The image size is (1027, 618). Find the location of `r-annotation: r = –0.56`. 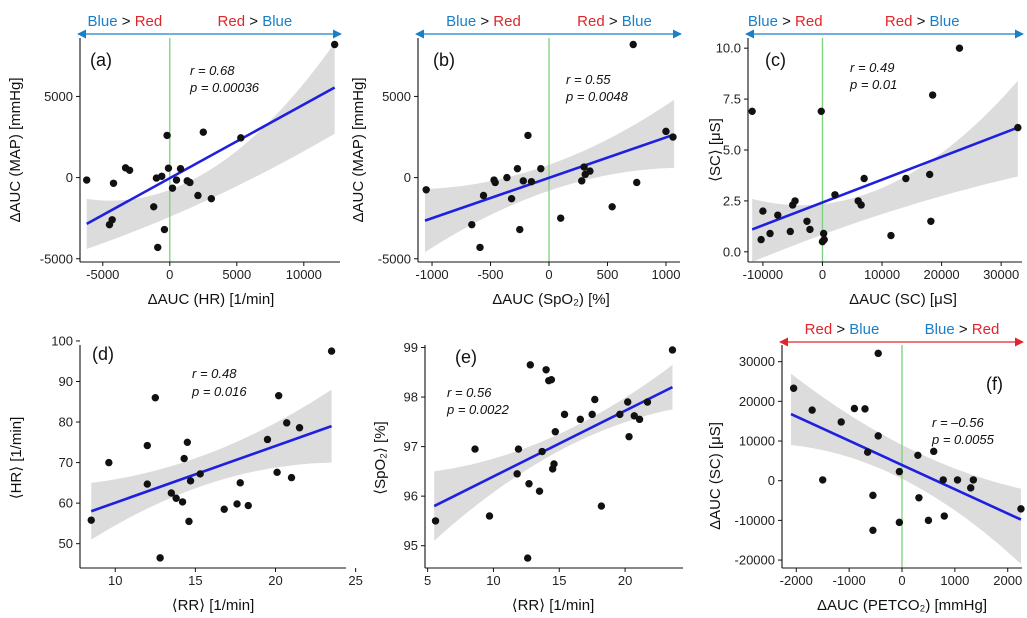

r-annotation: r = –0.56 is located at coordinates (958, 422).